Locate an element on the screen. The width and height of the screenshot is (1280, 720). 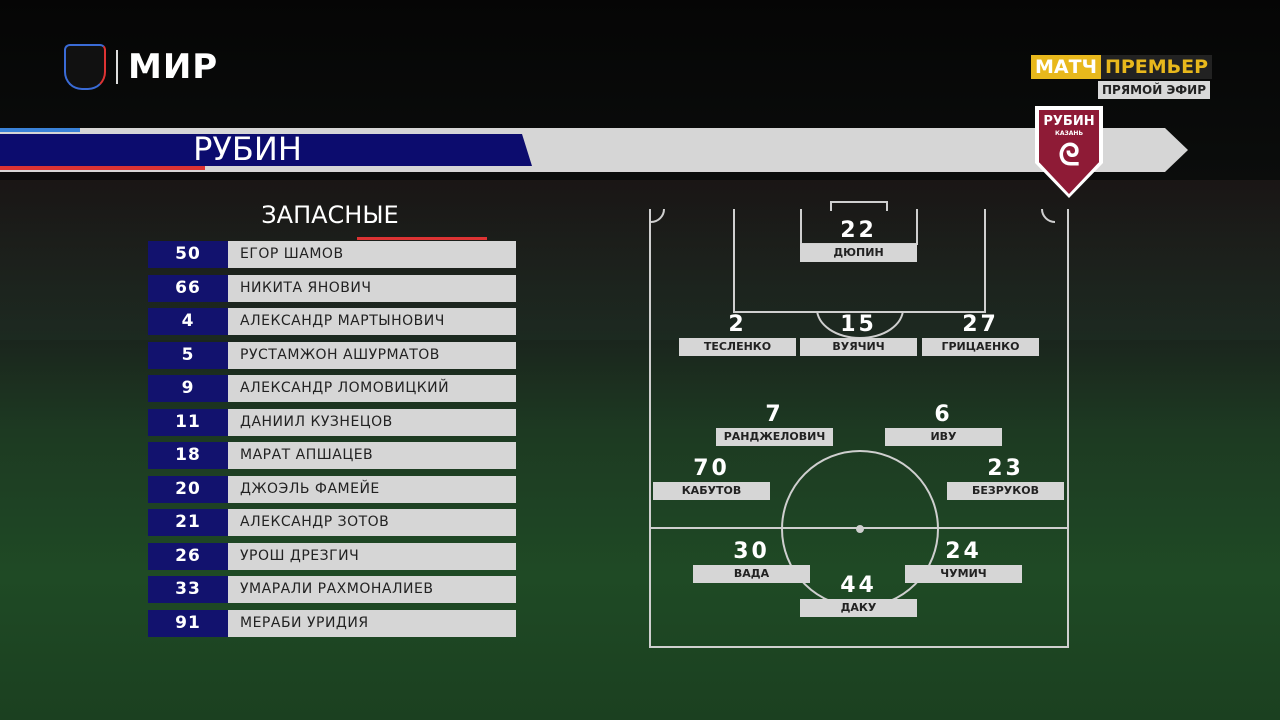
subs-title: ЗАПАСНЫЕ is located at coordinates (330, 215).